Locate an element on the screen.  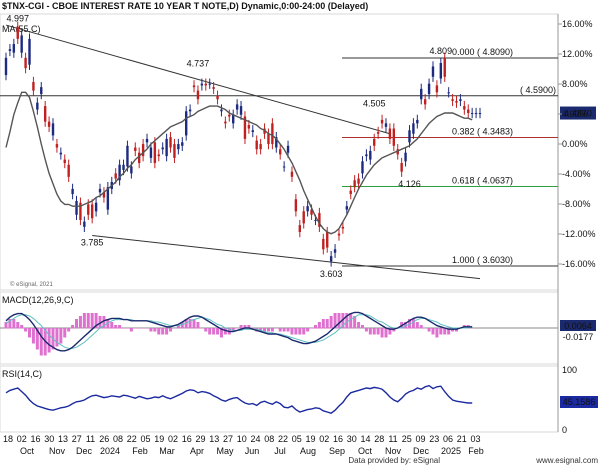
macd-value-label-2: -0.0177 is located at coordinates (578, 337).